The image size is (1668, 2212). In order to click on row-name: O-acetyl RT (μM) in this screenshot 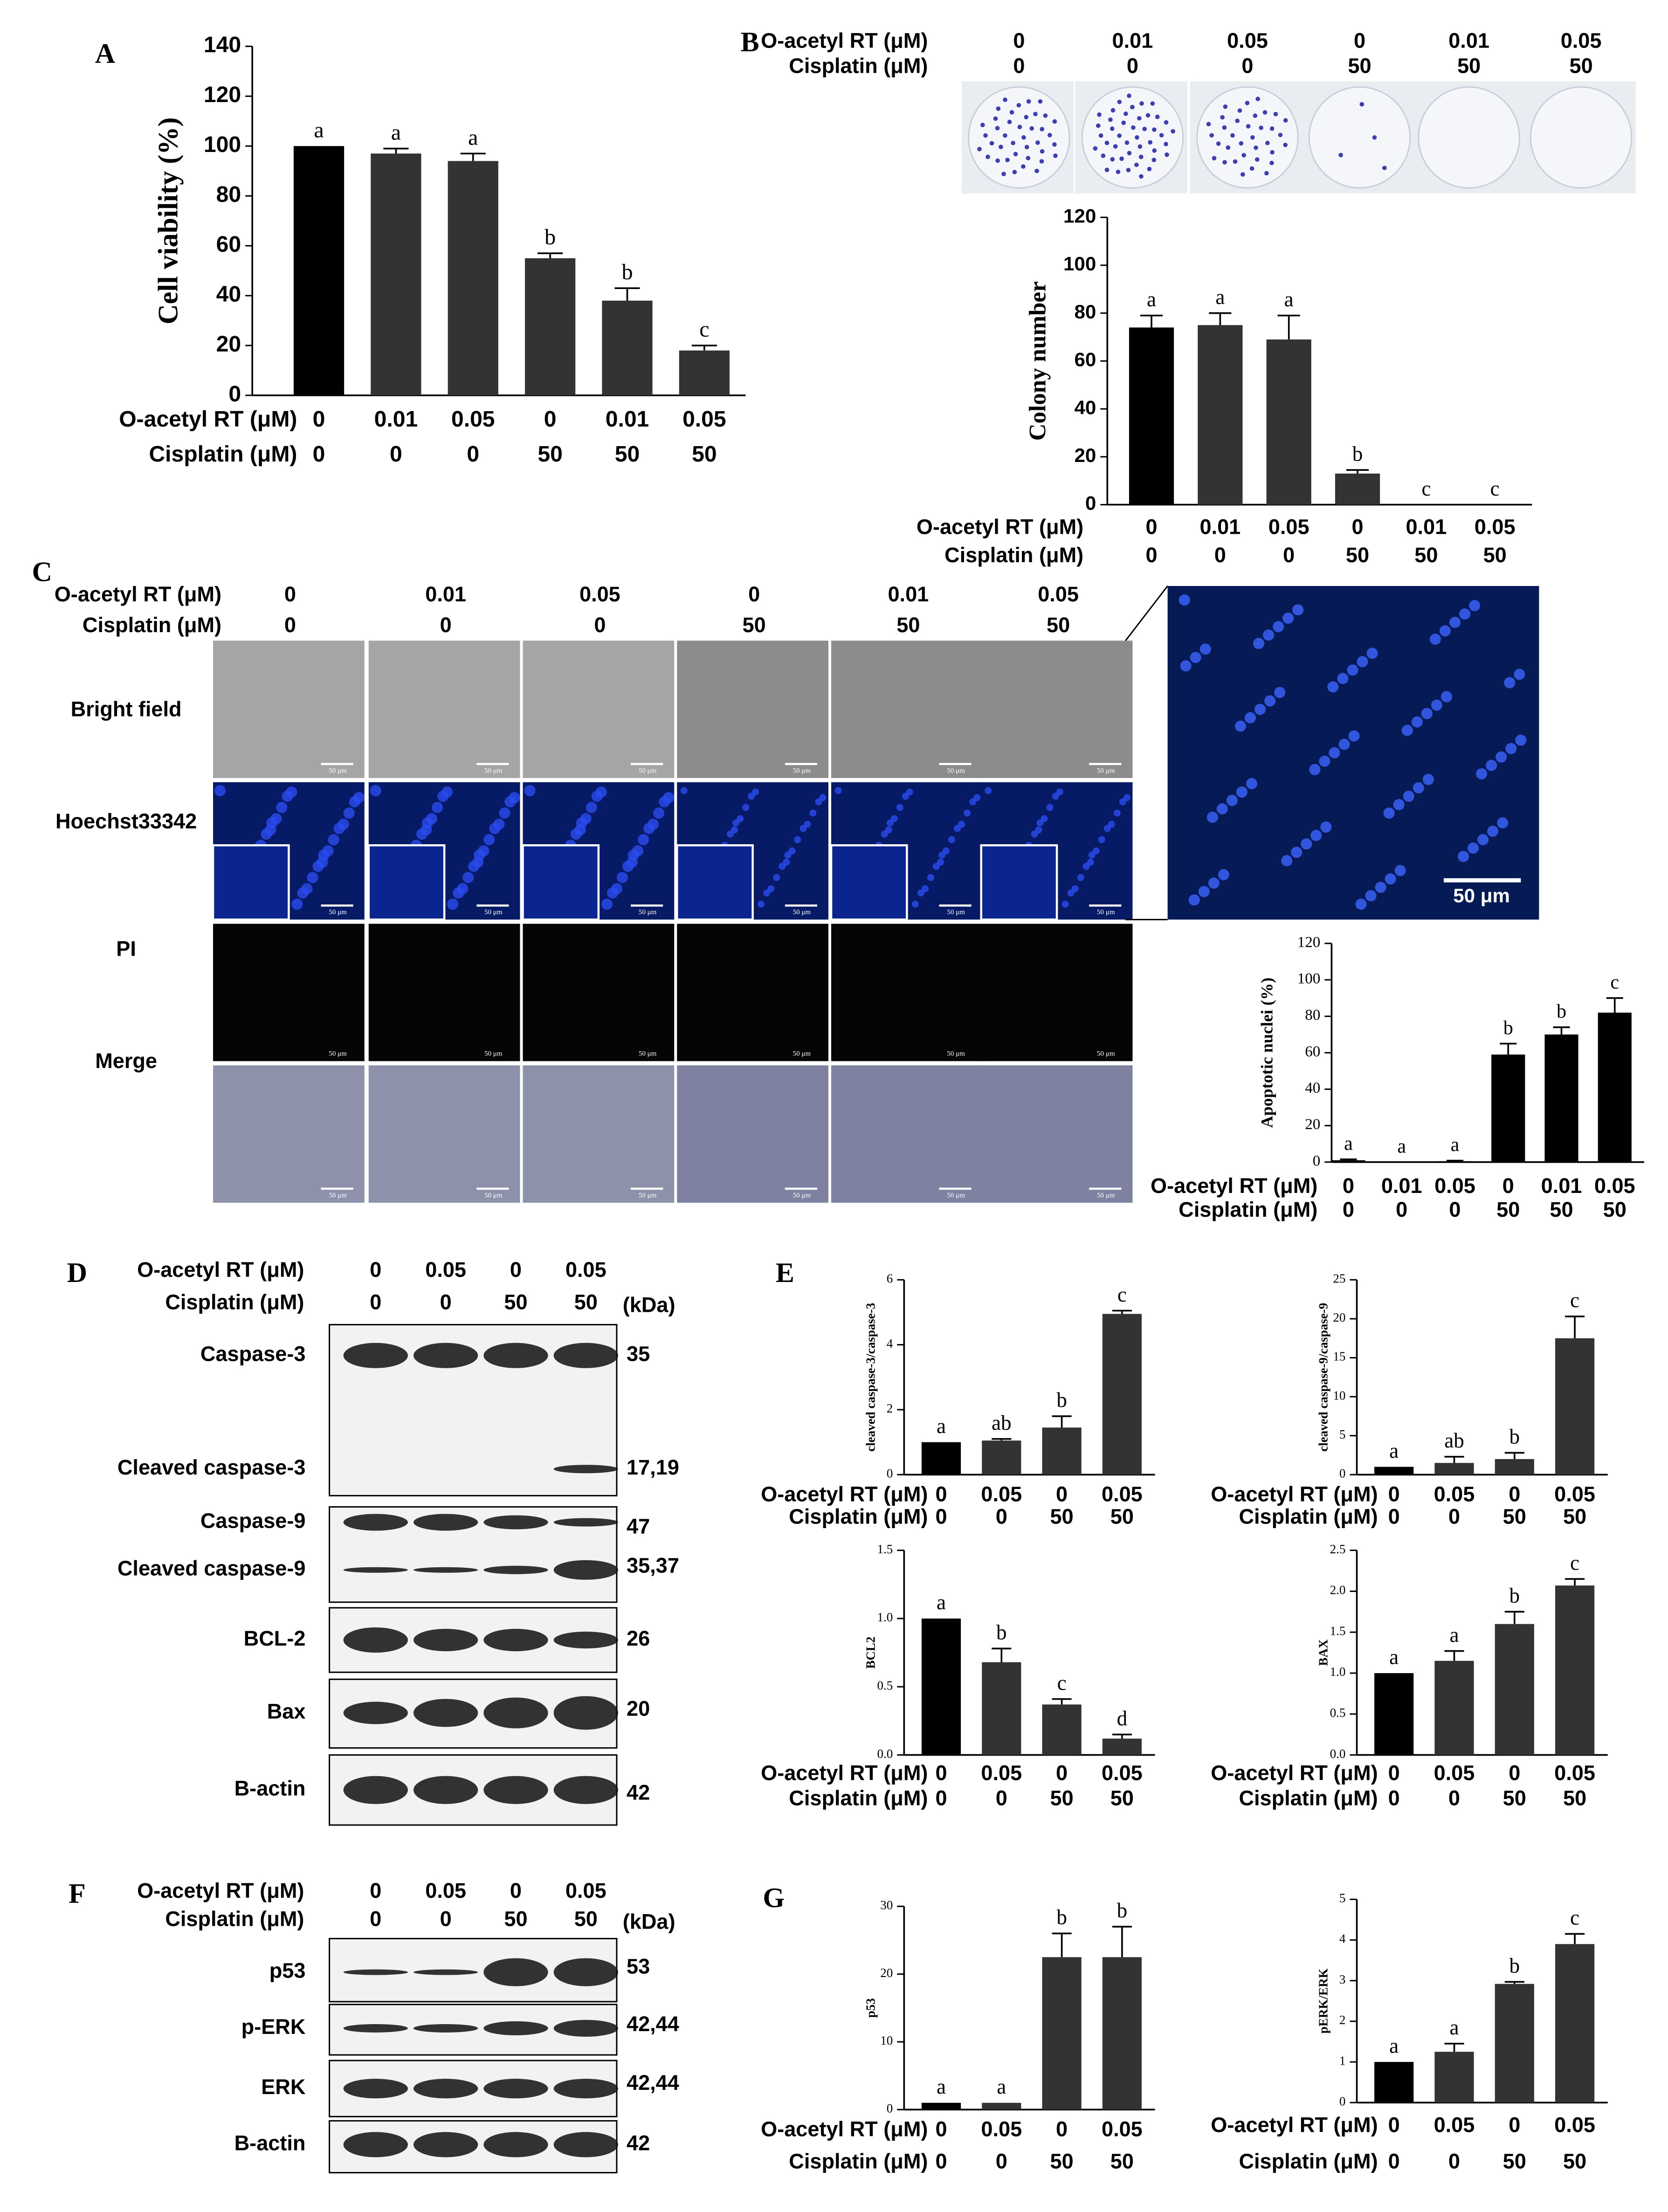, I will do `click(1294, 1494)`.